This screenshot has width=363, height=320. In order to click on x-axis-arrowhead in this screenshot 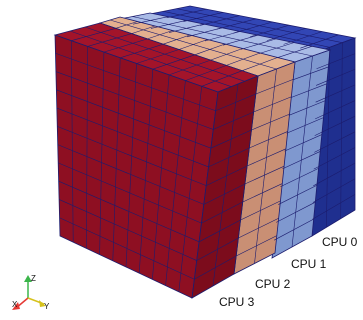, I will do `click(16, 306)`.